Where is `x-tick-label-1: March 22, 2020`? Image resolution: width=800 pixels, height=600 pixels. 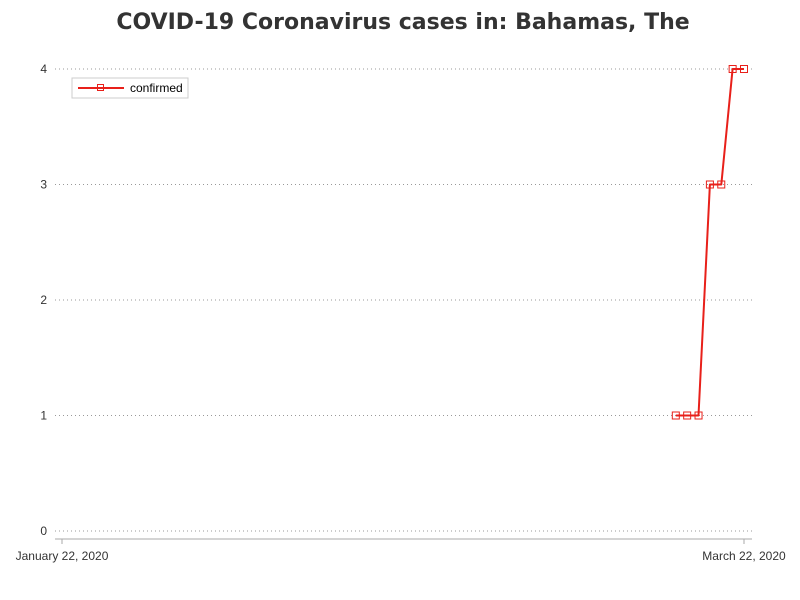 x-tick-label-1: March 22, 2020 is located at coordinates (744, 556).